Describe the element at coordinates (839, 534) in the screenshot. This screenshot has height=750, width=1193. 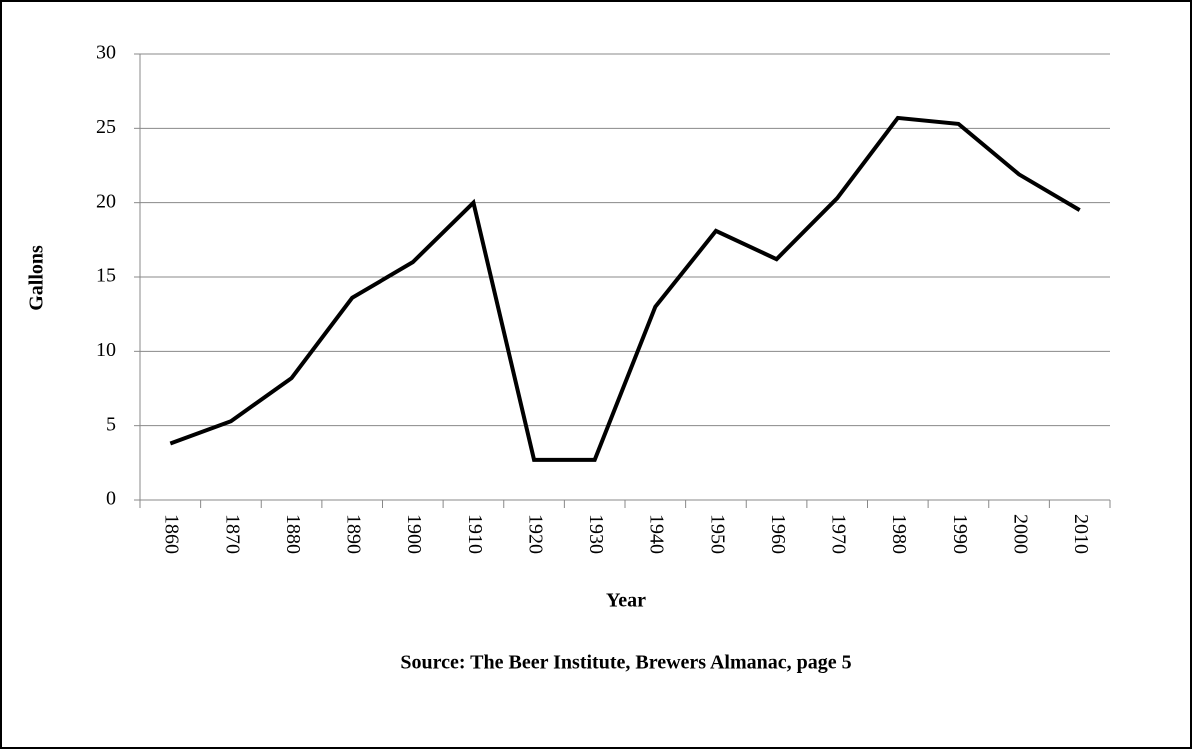
I see `x-tick-label: 1970` at that location.